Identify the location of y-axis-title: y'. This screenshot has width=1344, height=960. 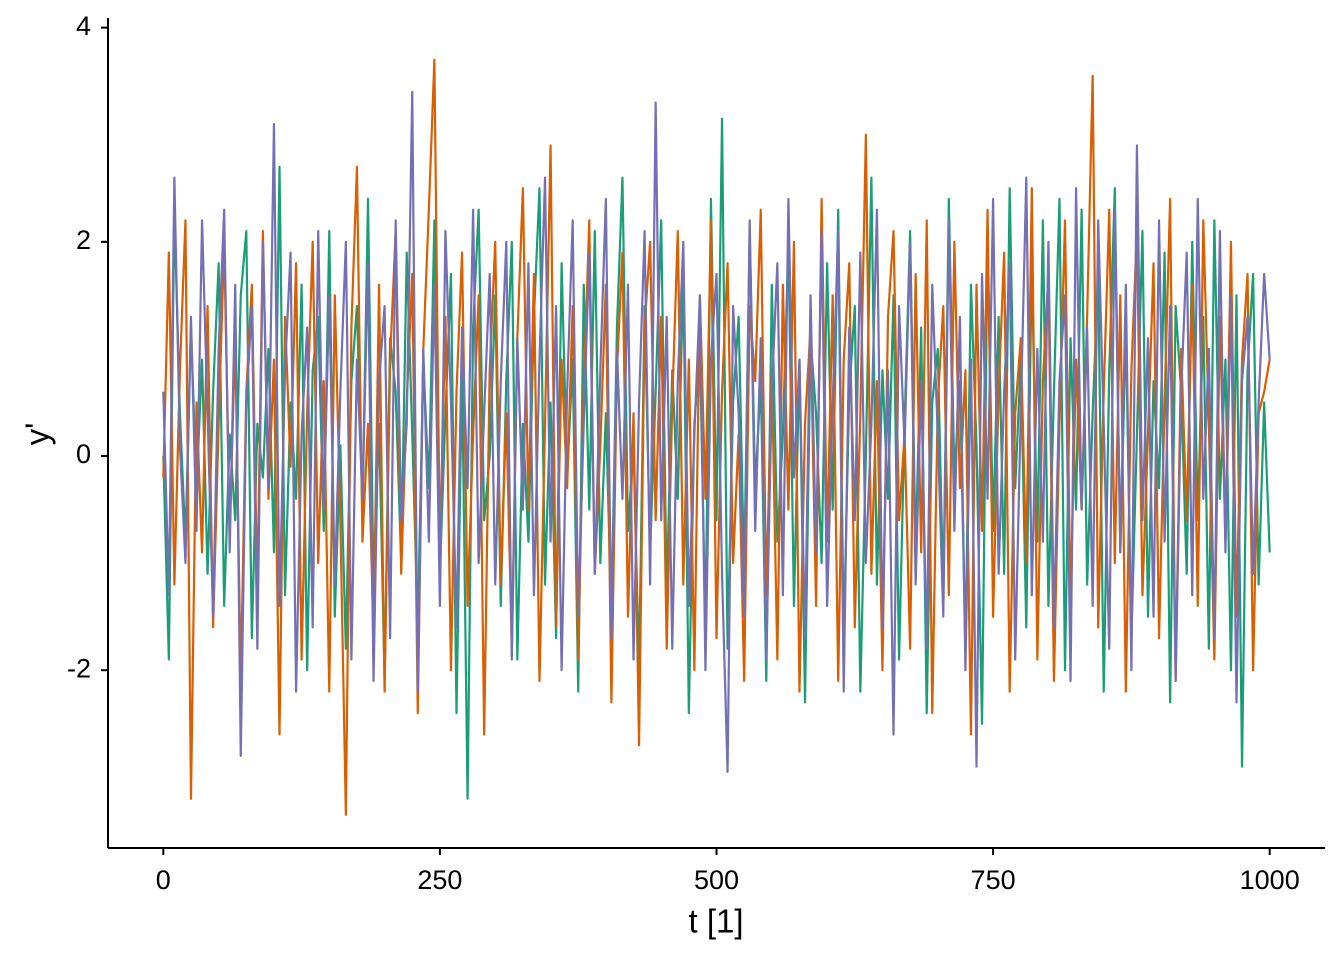
(37, 434).